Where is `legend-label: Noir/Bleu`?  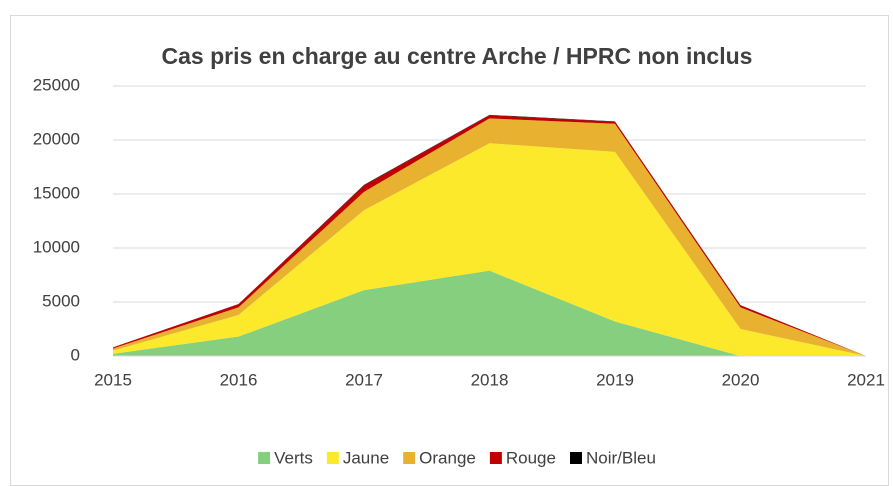
legend-label: Noir/Bleu is located at coordinates (621, 457).